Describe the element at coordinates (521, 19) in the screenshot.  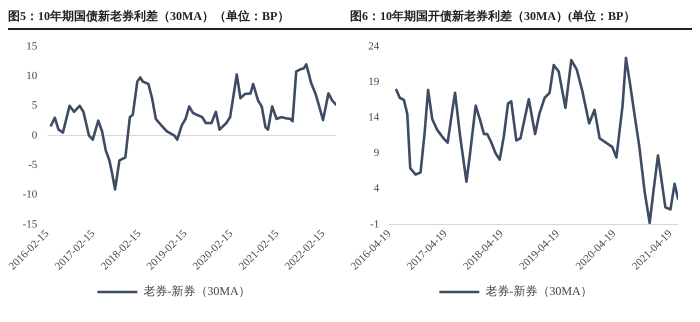
I see `chart-title: 图6：10年期国开债新老券利差（30MA）(单位：BP）` at that location.